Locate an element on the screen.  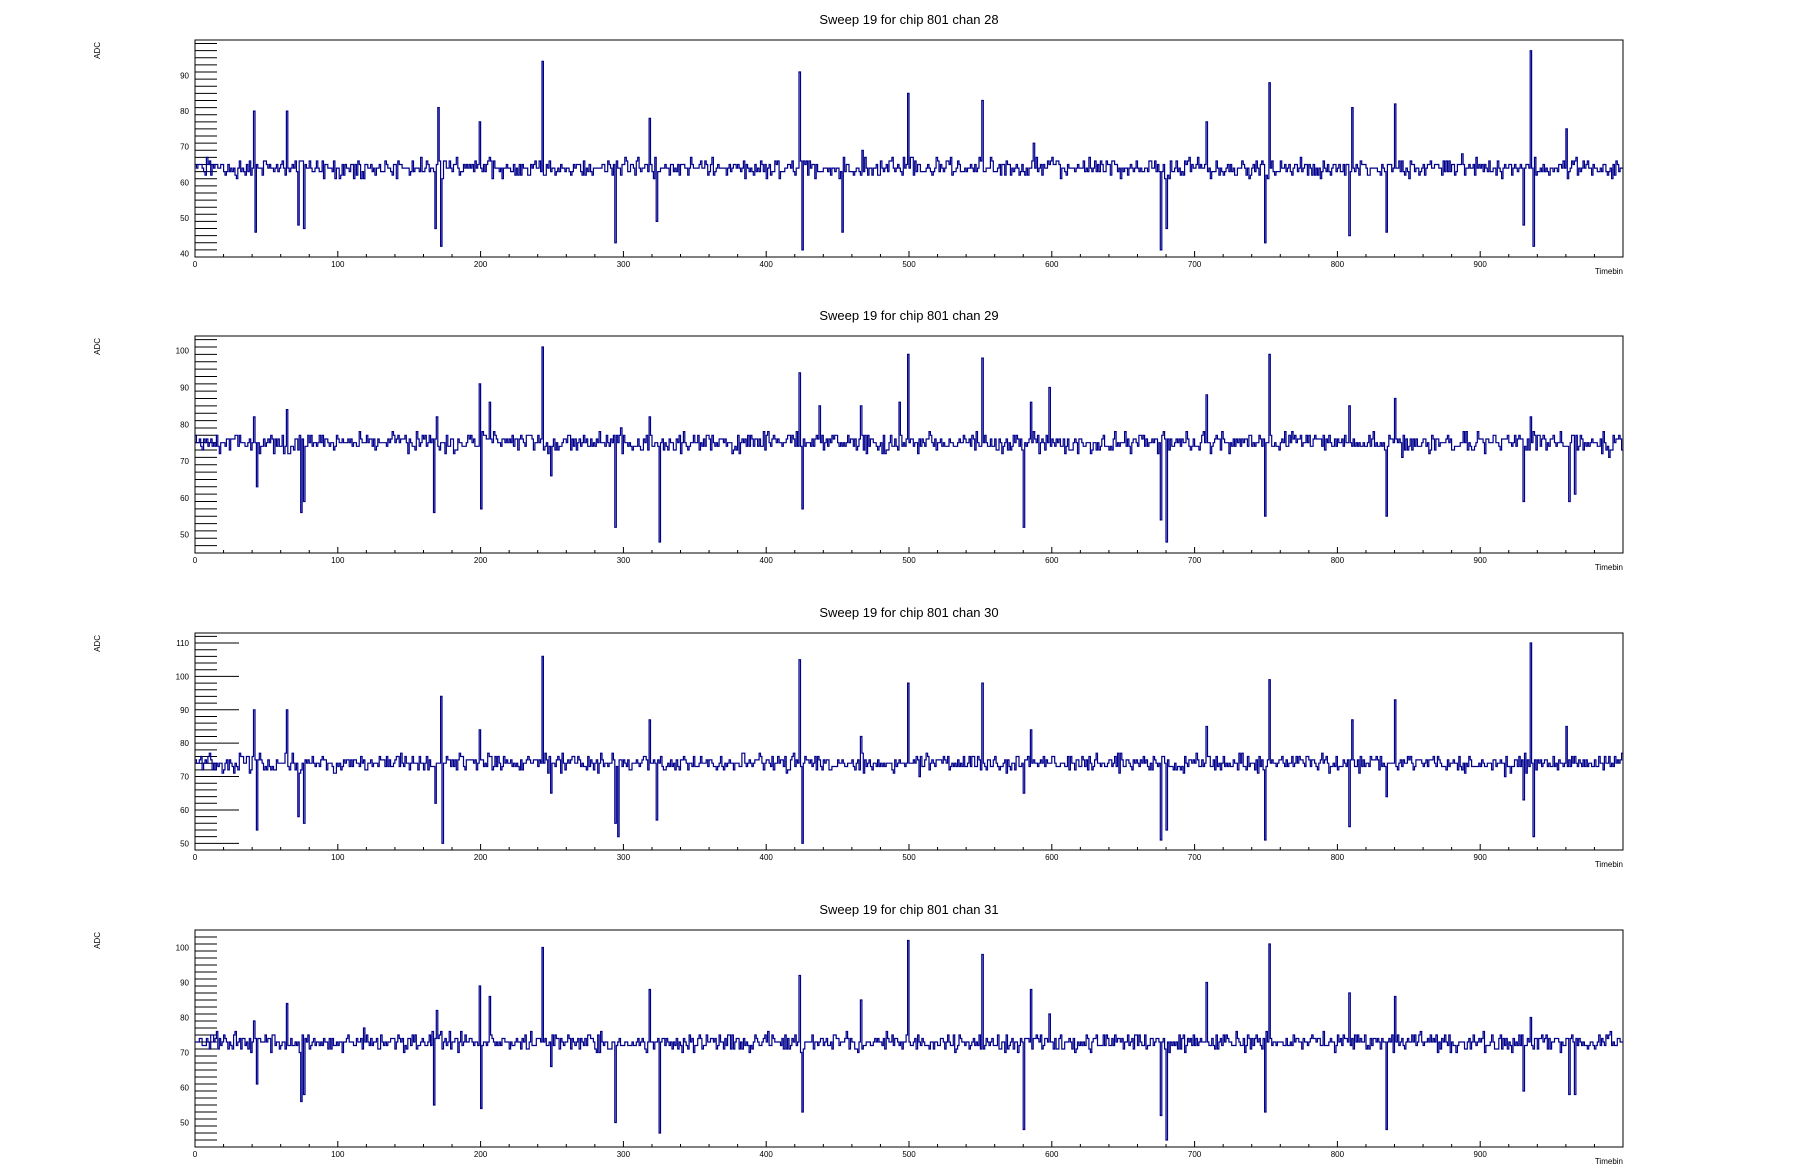
panel-title: Sweep 19 for chip 801 chan 28 is located at coordinates (908, 19).